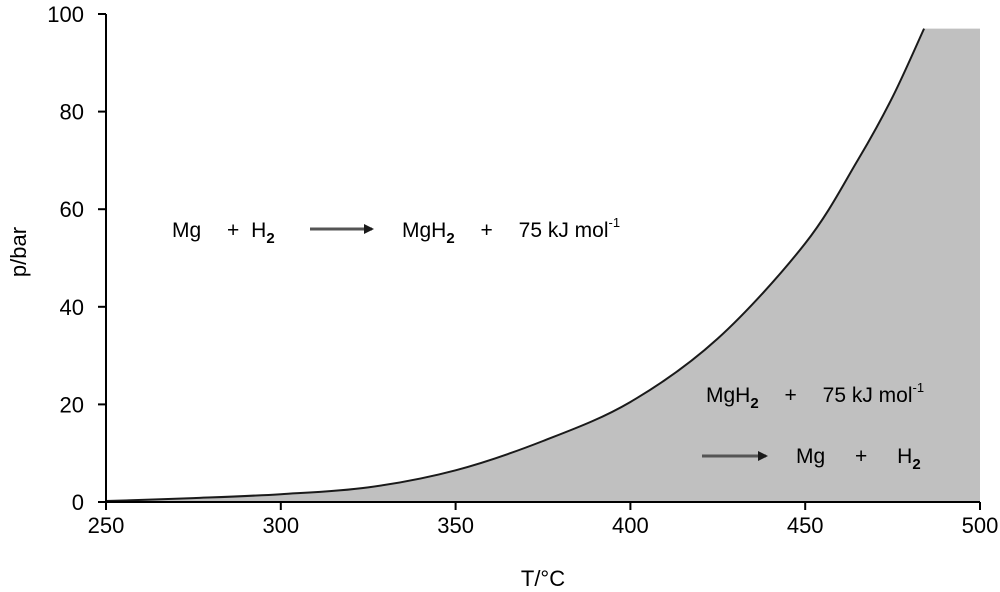 This screenshot has height=592, width=1000. Describe the element at coordinates (543, 578) in the screenshot. I see `x-axis-label: T/°C` at that location.